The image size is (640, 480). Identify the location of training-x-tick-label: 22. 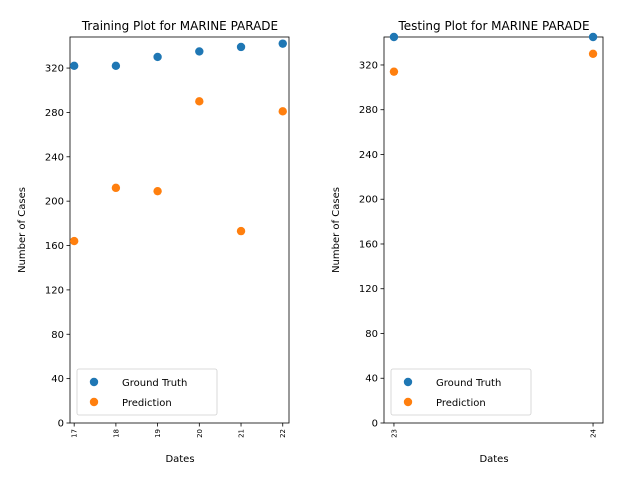
(283, 433).